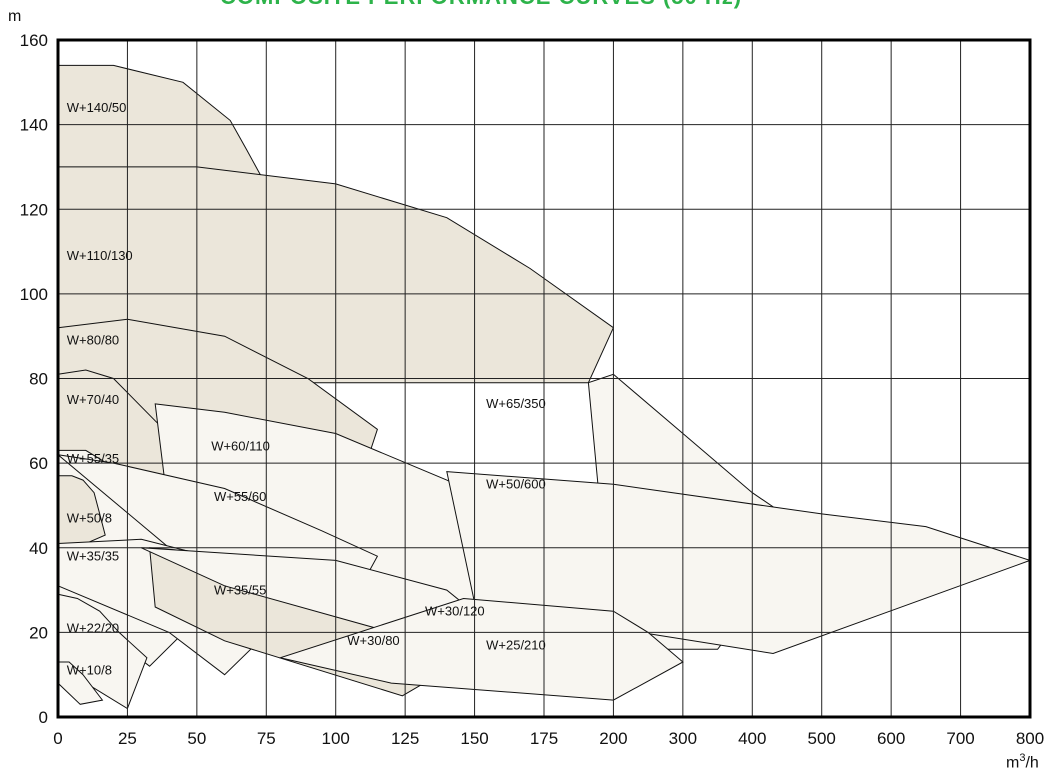 This screenshot has height=780, width=1054. What do you see at coordinates (474, 738) in the screenshot?
I see `x-tick-label: 150` at bounding box center [474, 738].